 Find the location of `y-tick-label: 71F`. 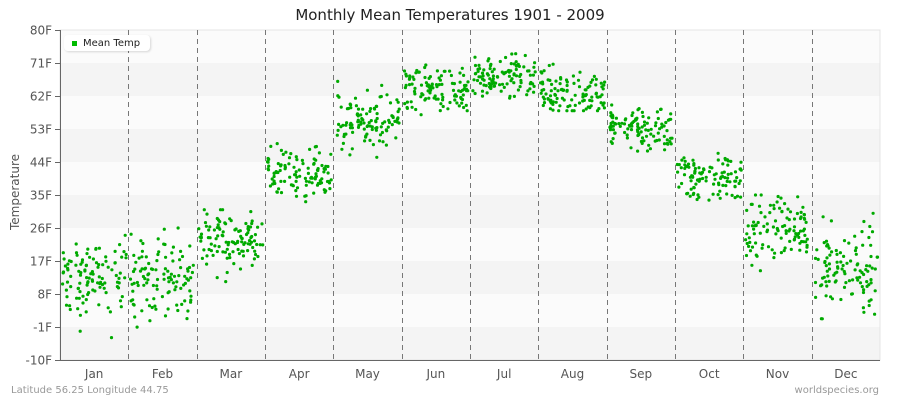

y-tick-label: 71F is located at coordinates (41, 64).